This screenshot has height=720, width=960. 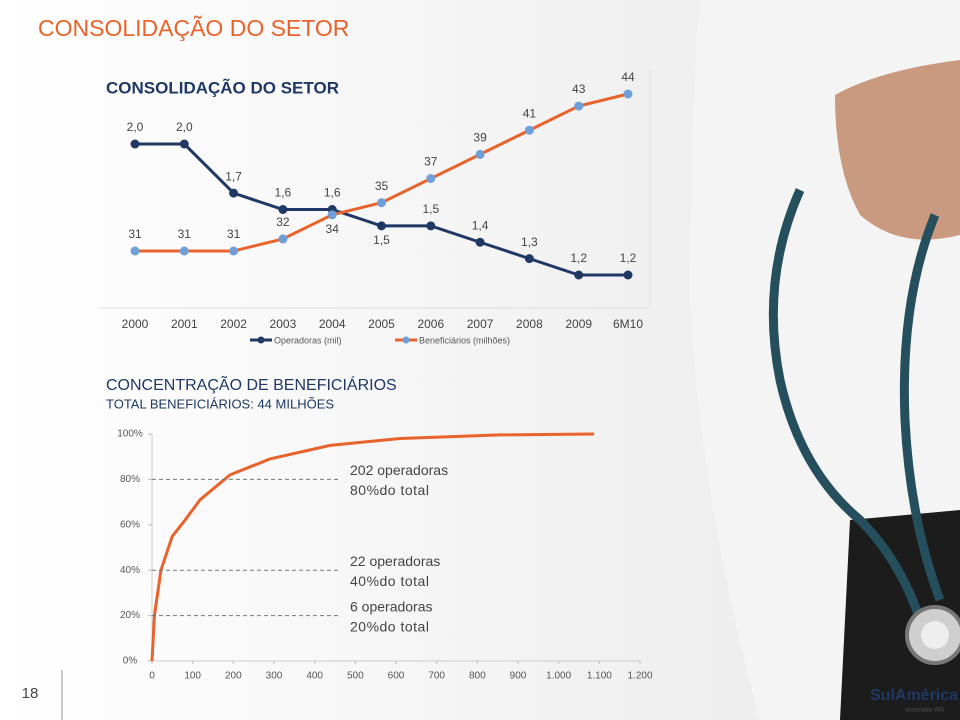 What do you see at coordinates (332, 324) in the screenshot?
I see `x-tick-label: 2004` at bounding box center [332, 324].